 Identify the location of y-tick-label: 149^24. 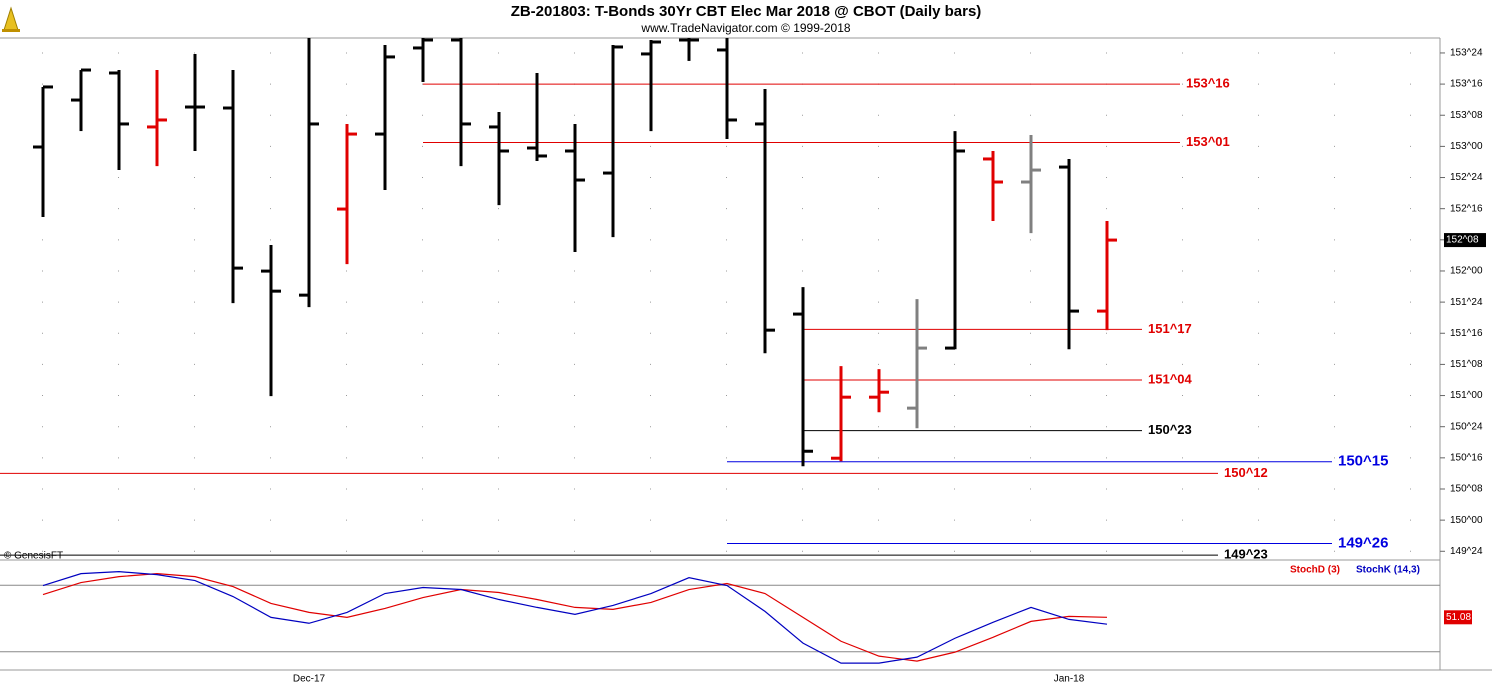
(1466, 551).